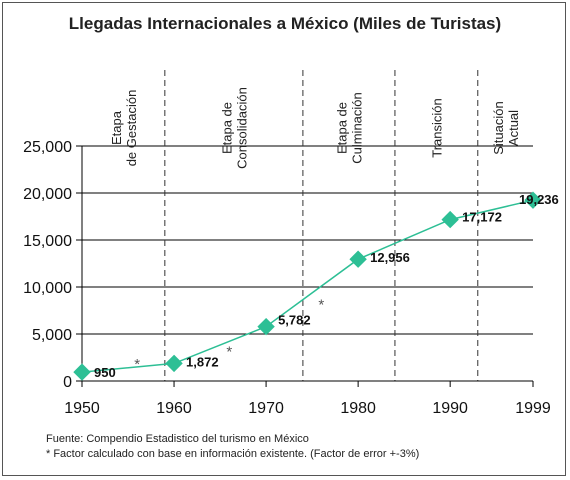 This screenshot has height=480, width=570. I want to click on phase-label-line: Actual, so click(513, 128).